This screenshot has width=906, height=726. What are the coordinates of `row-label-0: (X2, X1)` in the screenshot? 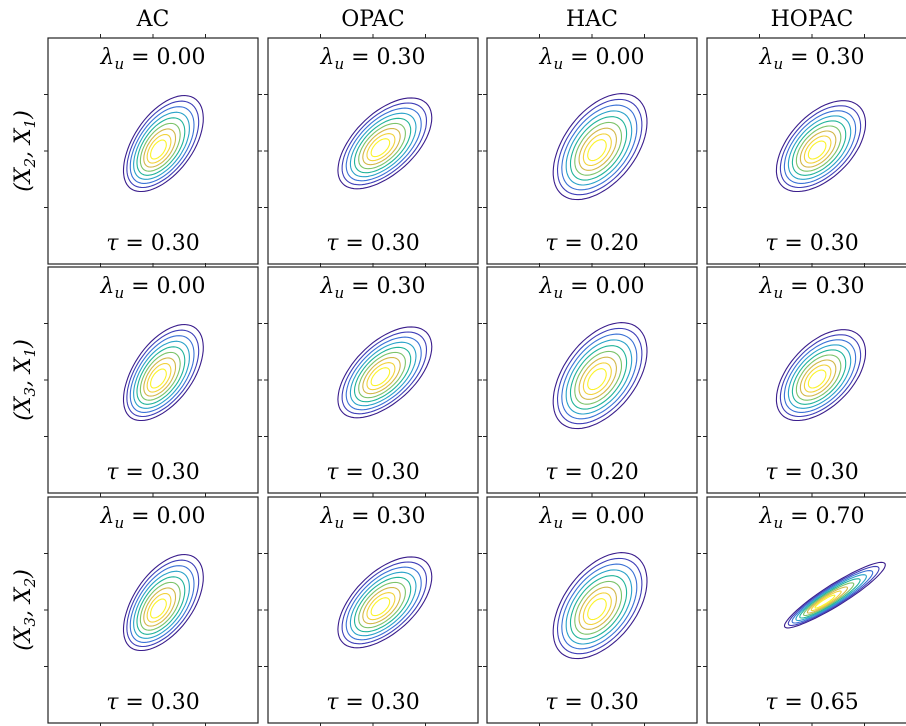 It's located at (25, 151).